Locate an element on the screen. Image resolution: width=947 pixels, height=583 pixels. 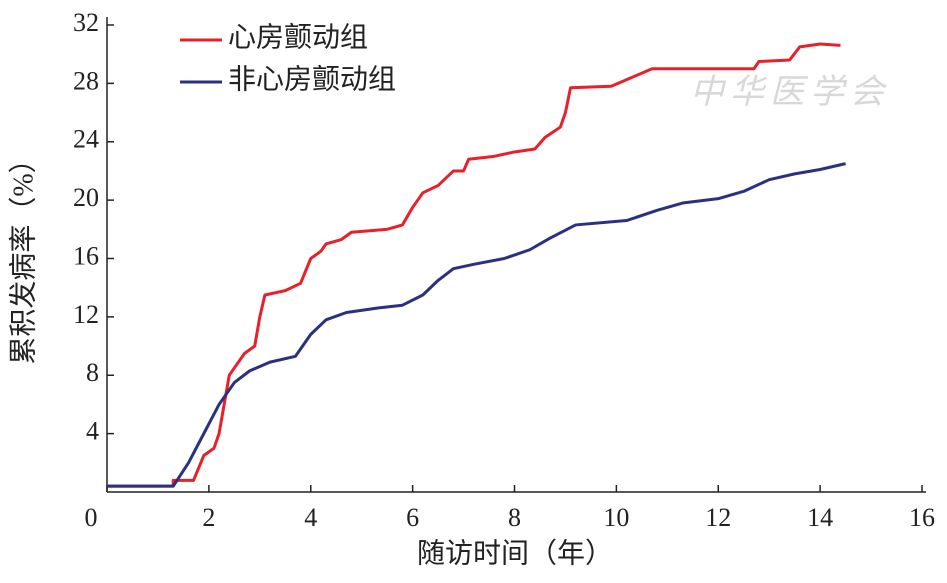
y-tick-label: 24 is located at coordinates (86, 139).